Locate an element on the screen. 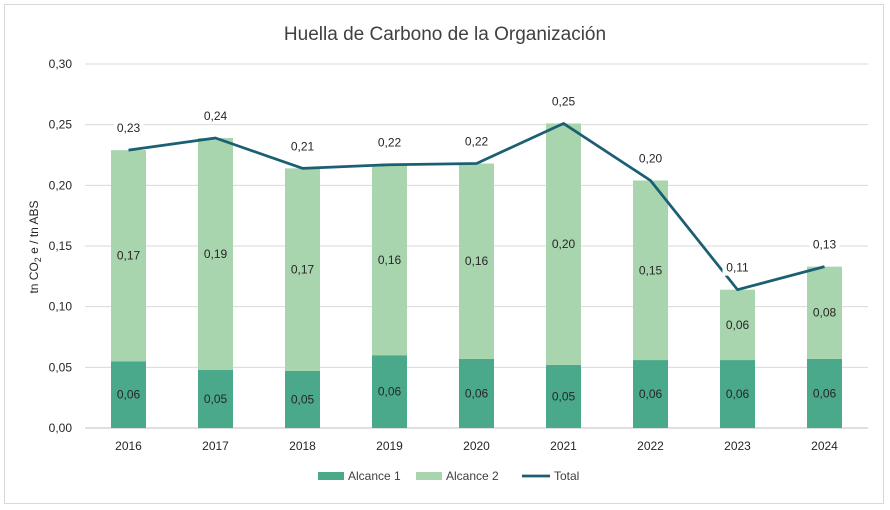 The height and width of the screenshot is (510, 890). bar-alcance-1-2019 is located at coordinates (389, 391).